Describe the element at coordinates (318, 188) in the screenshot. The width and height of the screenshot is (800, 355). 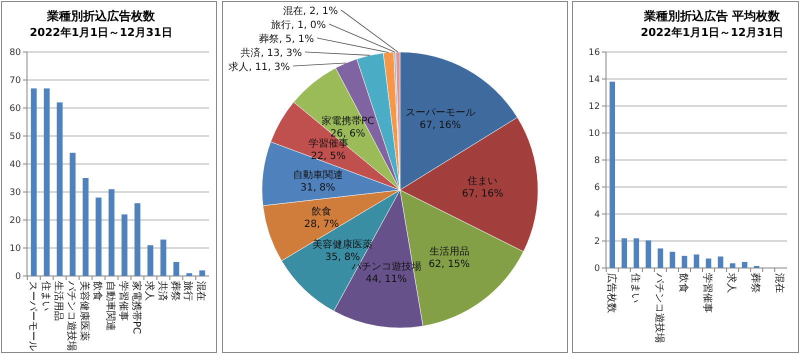
I see `data-label: 31, 8%` at that location.